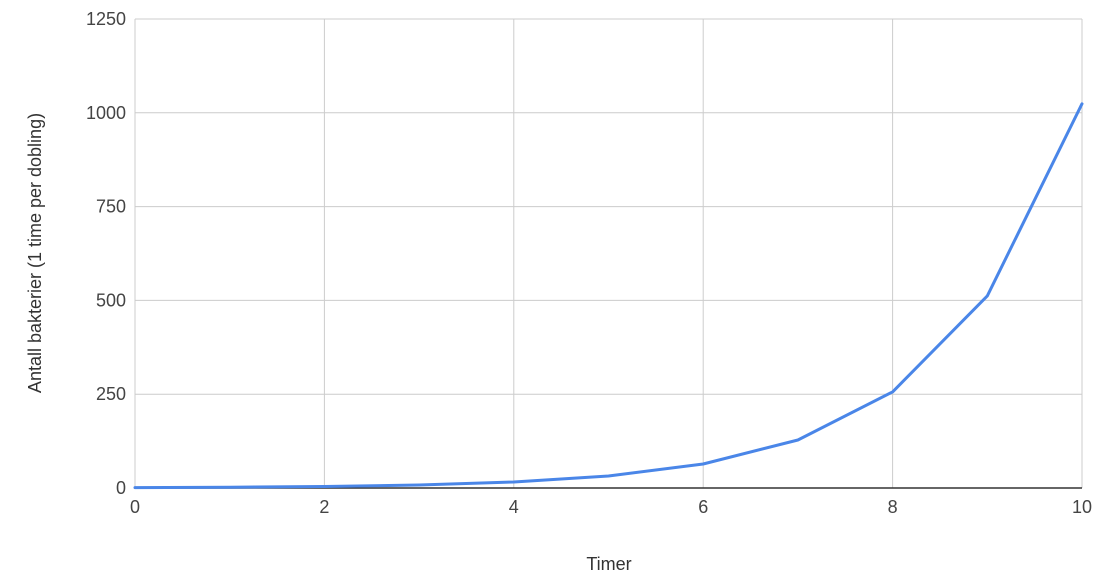 The width and height of the screenshot is (1109, 586). Describe the element at coordinates (111, 300) in the screenshot. I see `y-tick-label: 500` at that location.